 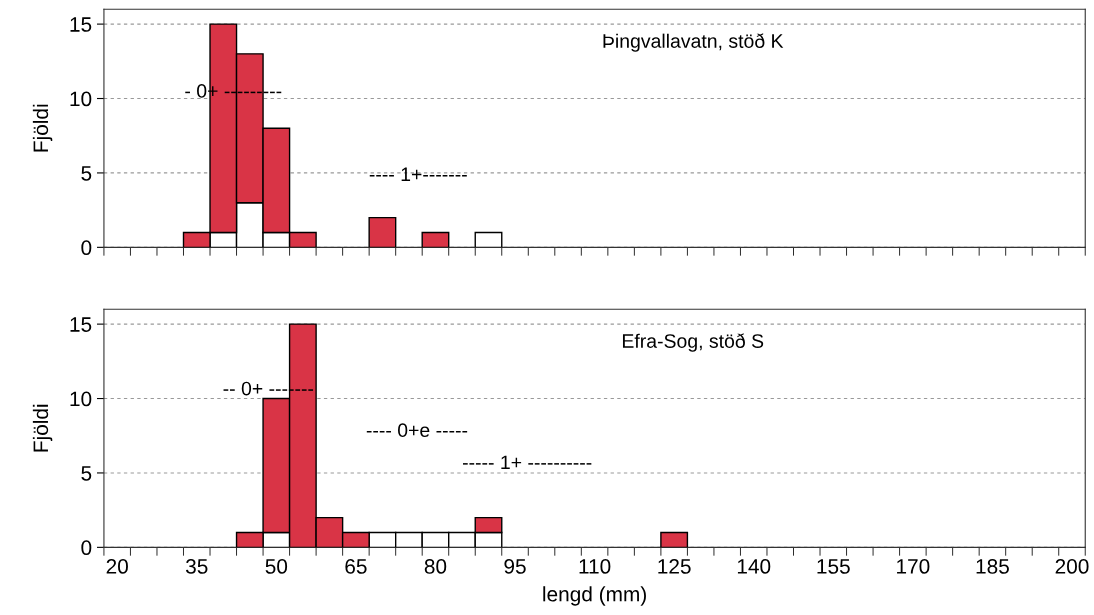 I want to click on text: Þingvallavatn, stöð K, so click(x=693, y=42).